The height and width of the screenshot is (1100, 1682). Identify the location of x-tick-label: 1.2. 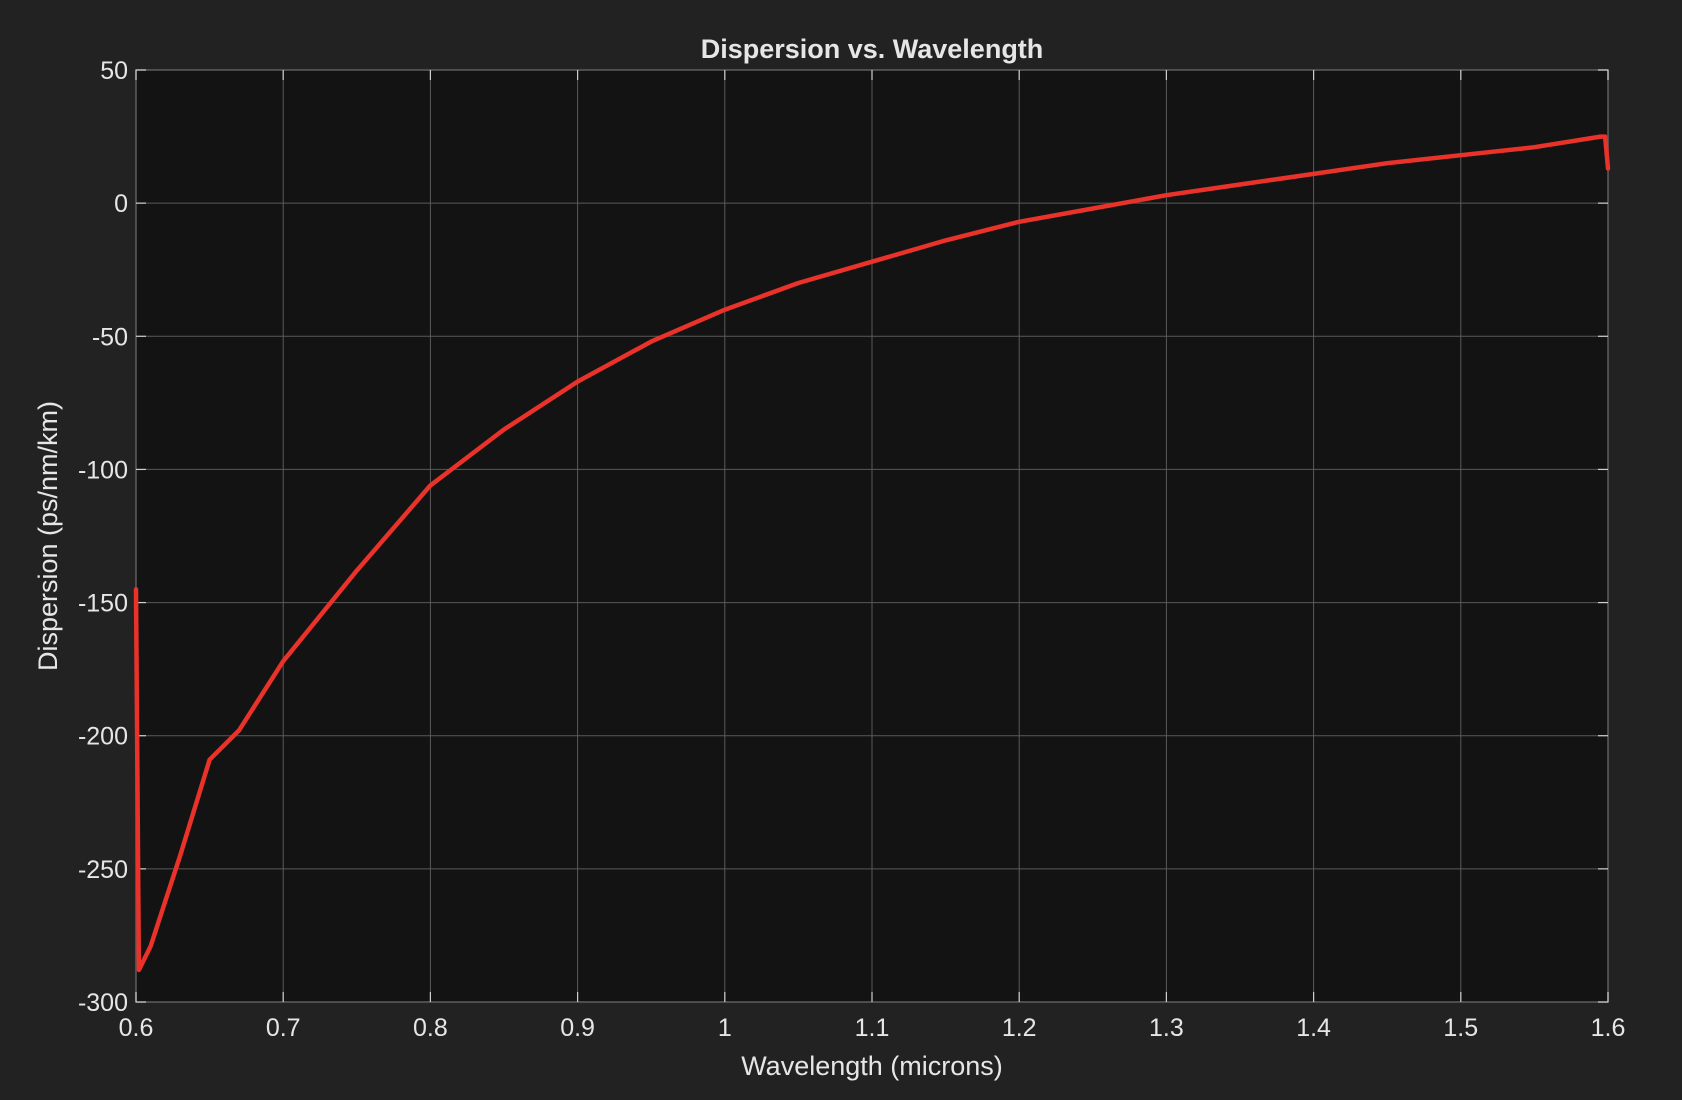
(1019, 1028).